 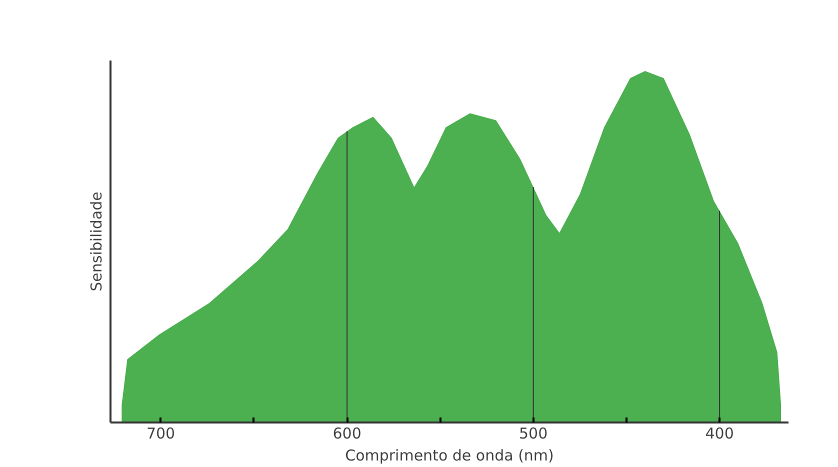 I want to click on x-tick-label: 700, so click(x=161, y=433).